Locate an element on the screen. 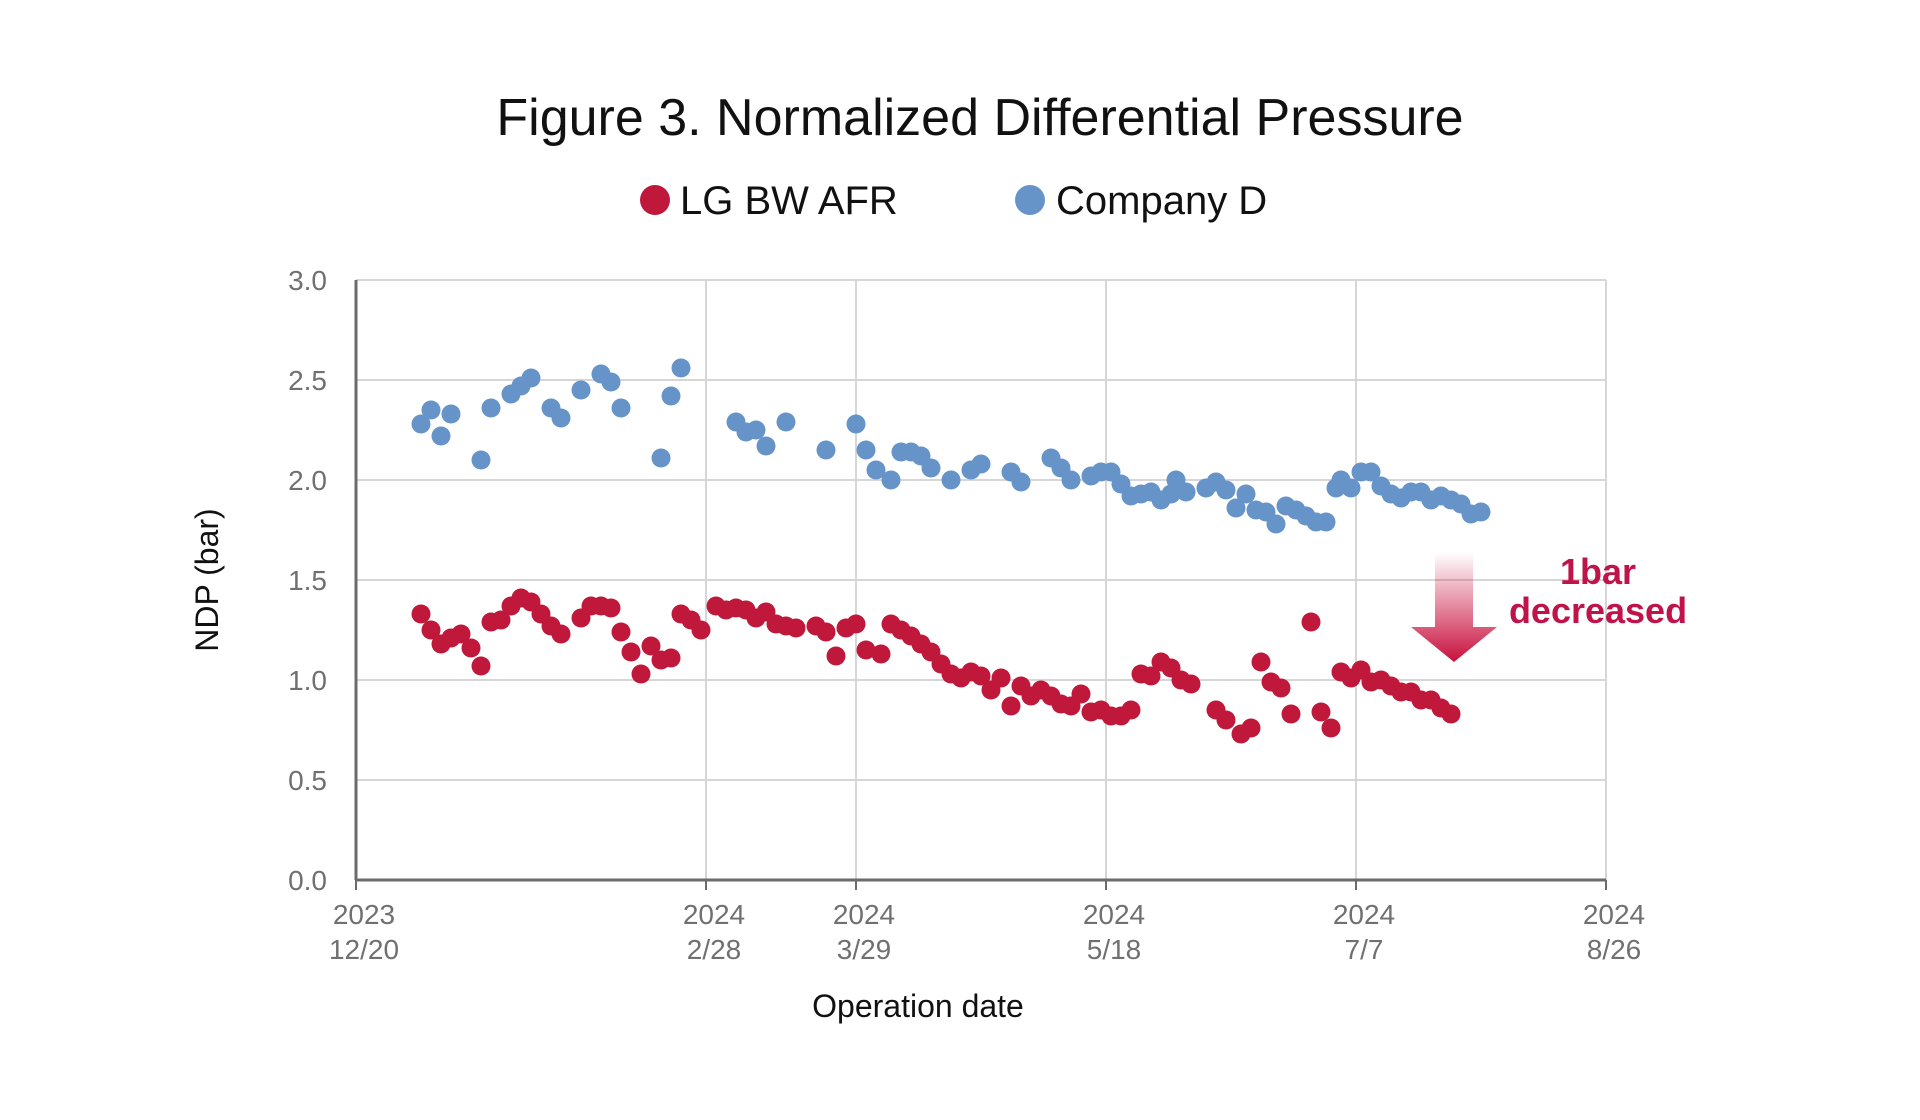  legend-marker-company-d is located at coordinates (1030, 200).